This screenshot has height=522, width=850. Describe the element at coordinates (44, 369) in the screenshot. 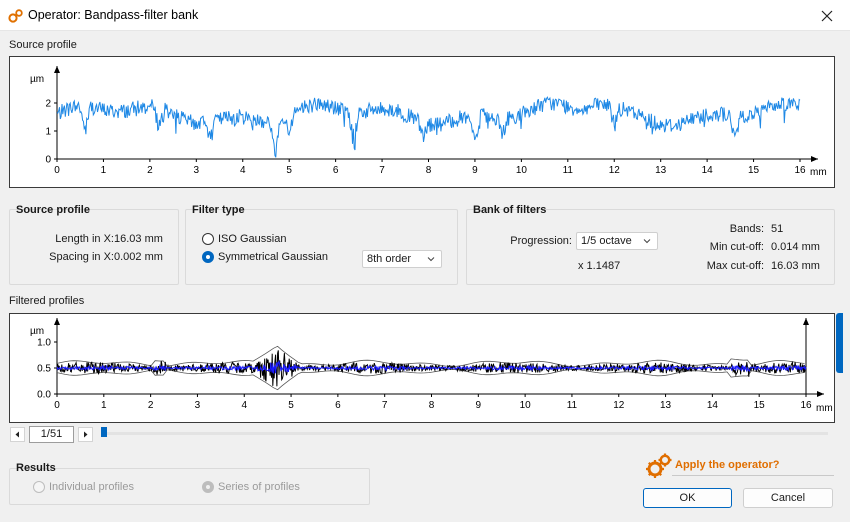

I see `y-tick-label: 0.5` at that location.